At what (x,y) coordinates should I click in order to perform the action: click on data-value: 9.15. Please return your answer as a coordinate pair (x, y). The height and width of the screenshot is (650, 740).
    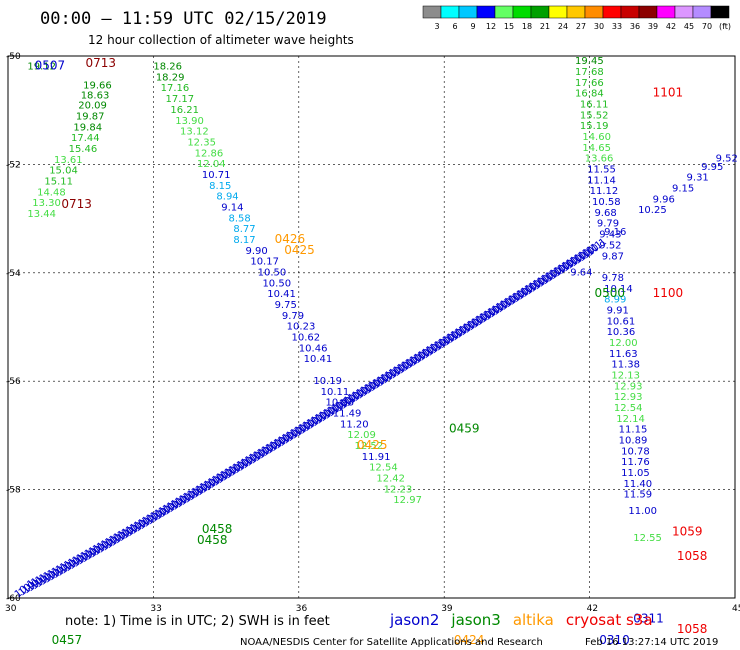
    Looking at the image, I should click on (683, 189).